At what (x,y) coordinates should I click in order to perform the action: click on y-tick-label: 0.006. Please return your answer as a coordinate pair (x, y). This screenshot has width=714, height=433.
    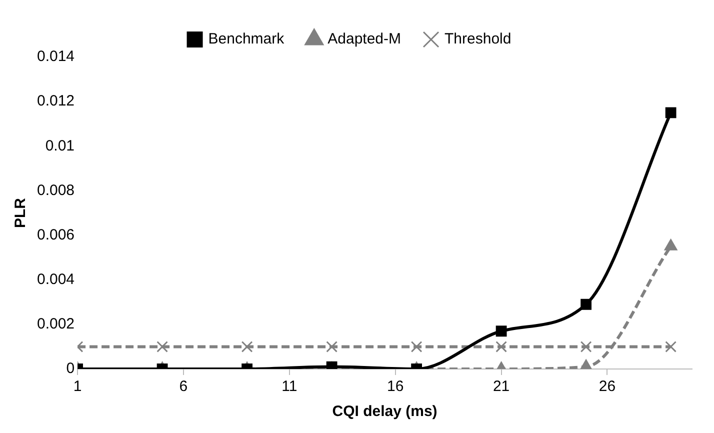
    Looking at the image, I should click on (55, 235).